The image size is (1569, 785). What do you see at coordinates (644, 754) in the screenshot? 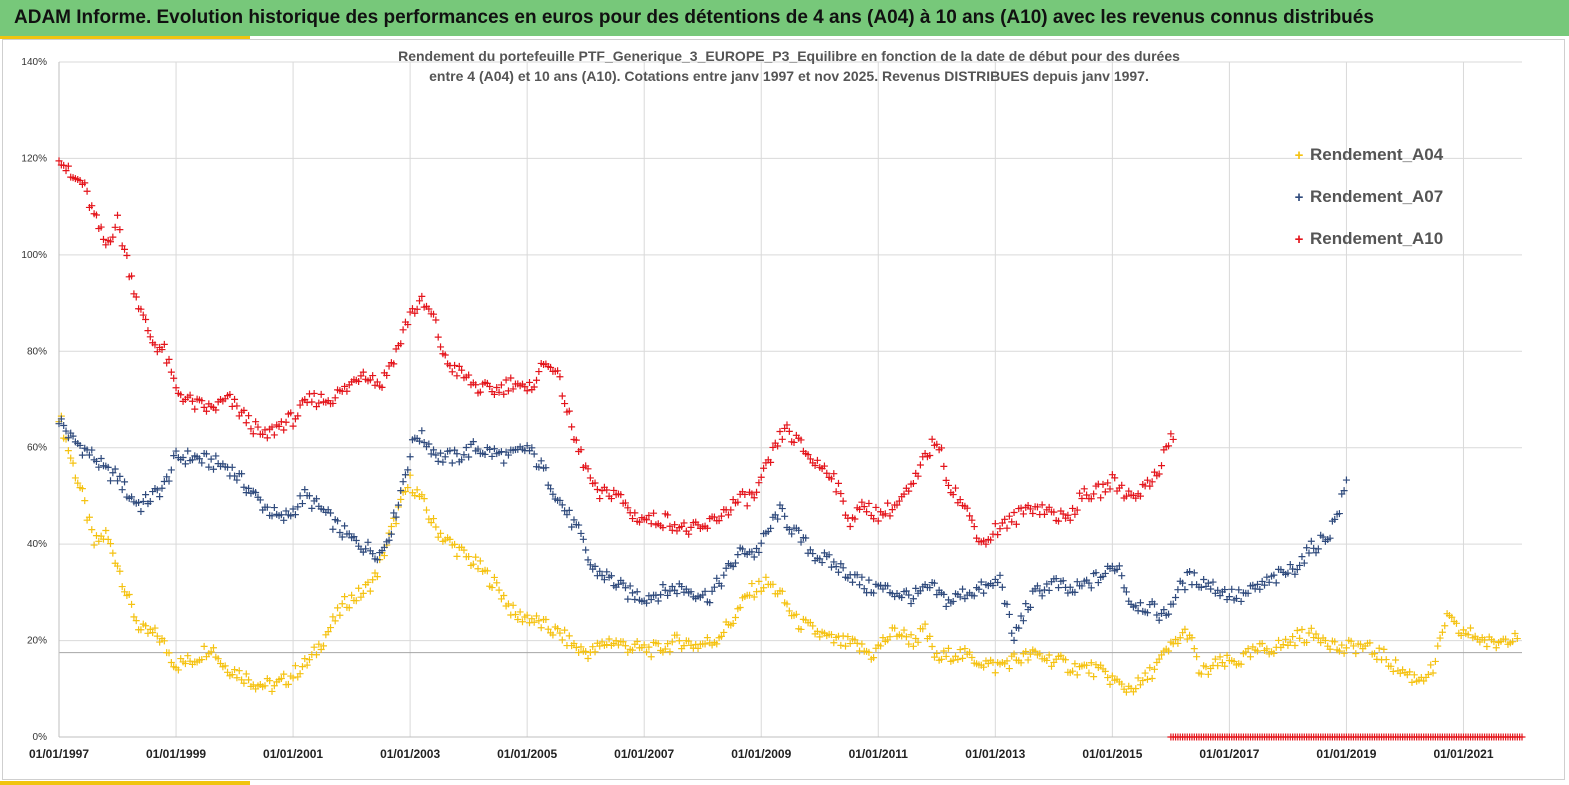
I see `x-tick-label: 01/01/2007` at bounding box center [644, 754].